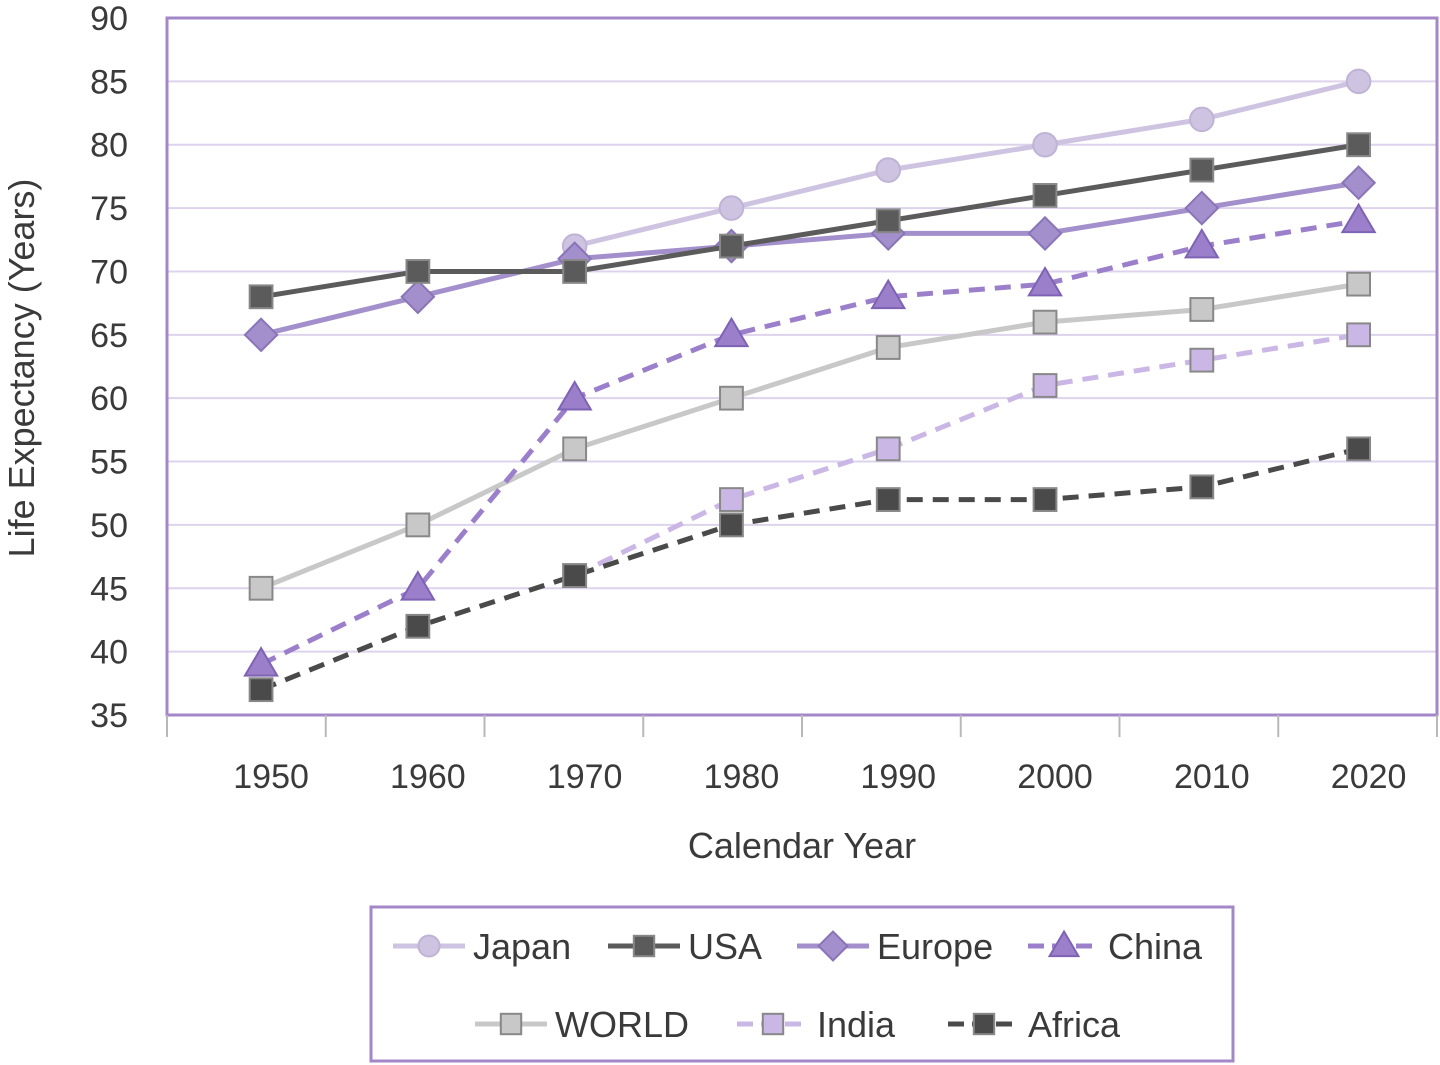 This screenshot has width=1440, height=1065. I want to click on y-tick-label: 55, so click(109, 463).